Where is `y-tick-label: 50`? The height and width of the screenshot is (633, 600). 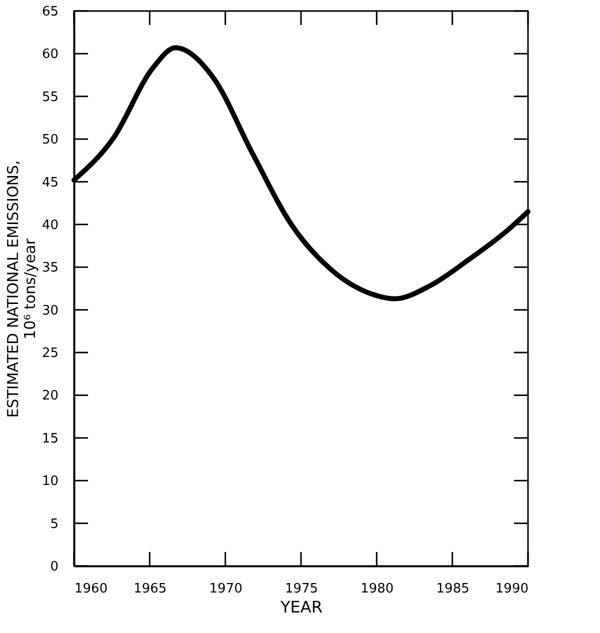 y-tick-label: 50 is located at coordinates (50, 140).